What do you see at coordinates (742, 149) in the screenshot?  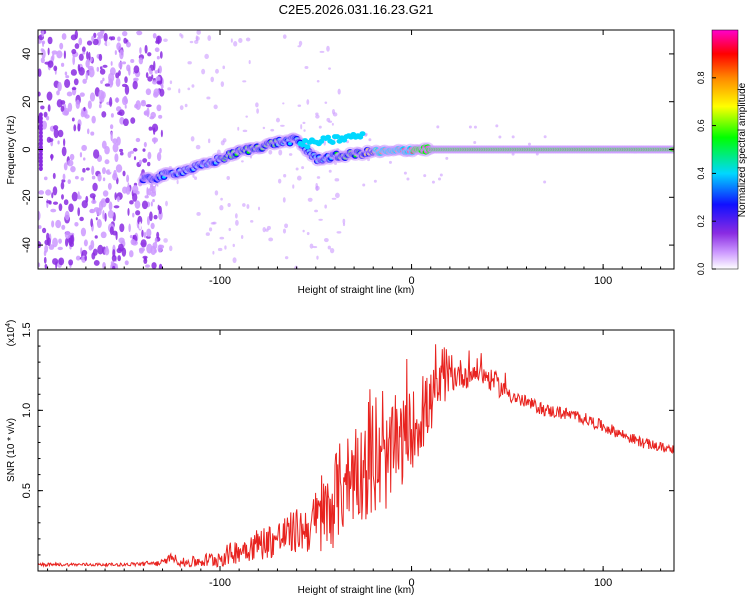 I see `colorbar-label: Normalized spectral amplitude` at bounding box center [742, 149].